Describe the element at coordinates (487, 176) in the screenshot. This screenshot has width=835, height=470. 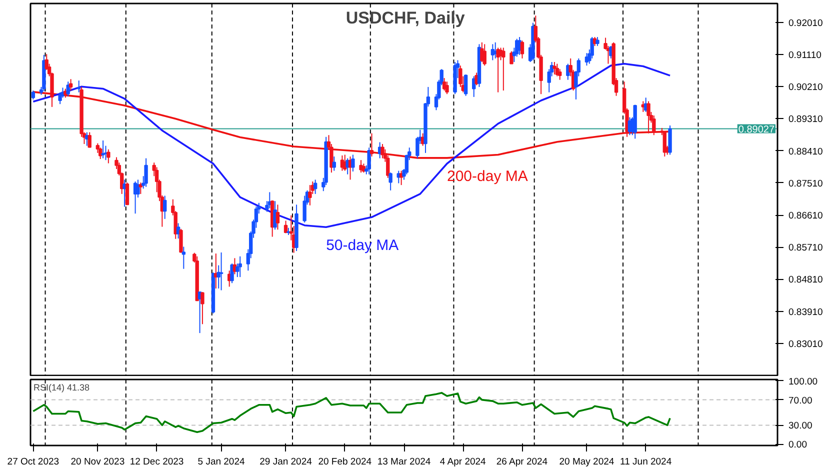
I see `annotation: 200-day MA` at that location.